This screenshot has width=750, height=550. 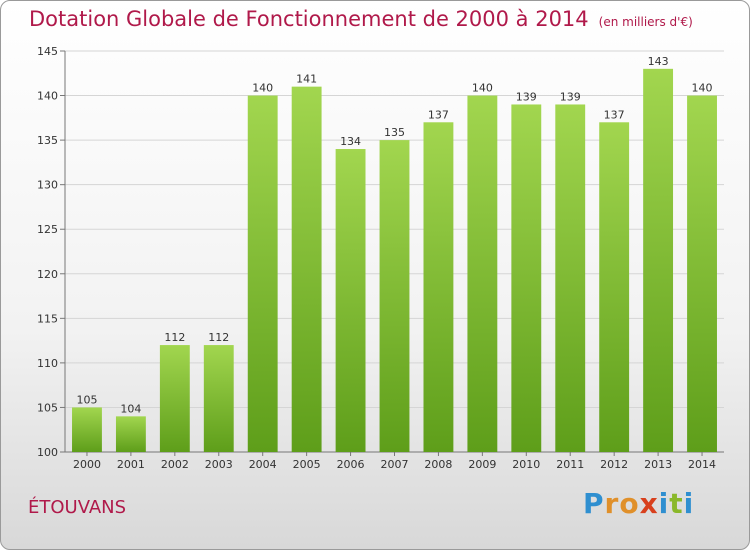 I want to click on x-tick-label: 2006, so click(x=351, y=464).